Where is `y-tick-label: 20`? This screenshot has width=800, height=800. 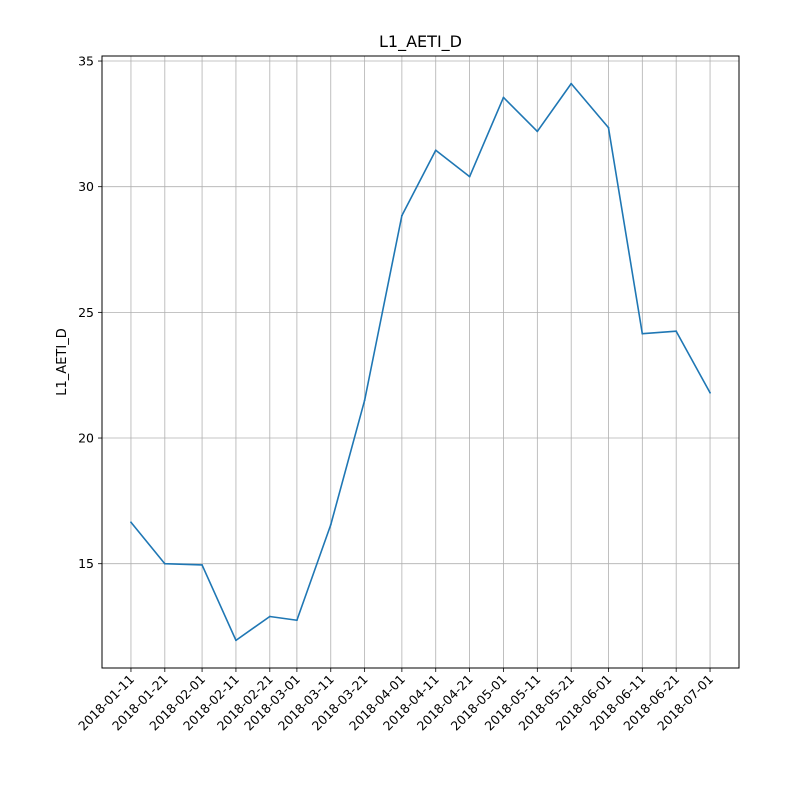 y-tick-label: 20 is located at coordinates (86, 438).